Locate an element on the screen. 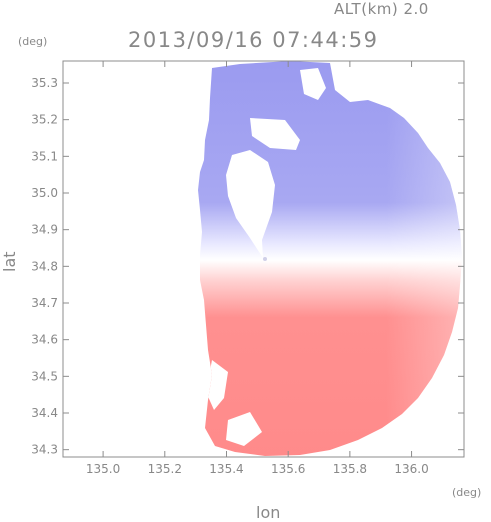 The image size is (491, 522). altitude-label: ALT(km) 2.0 is located at coordinates (381, 9).